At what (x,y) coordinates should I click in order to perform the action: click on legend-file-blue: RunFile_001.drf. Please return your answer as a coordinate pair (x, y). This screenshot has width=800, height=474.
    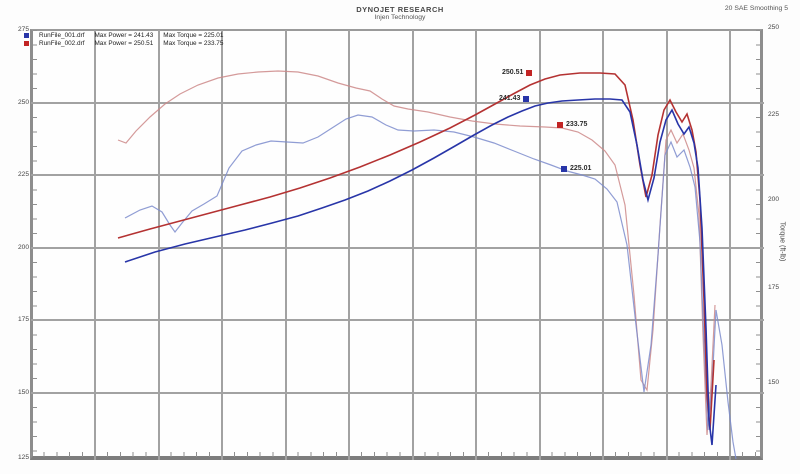
    Looking at the image, I should click on (62, 35).